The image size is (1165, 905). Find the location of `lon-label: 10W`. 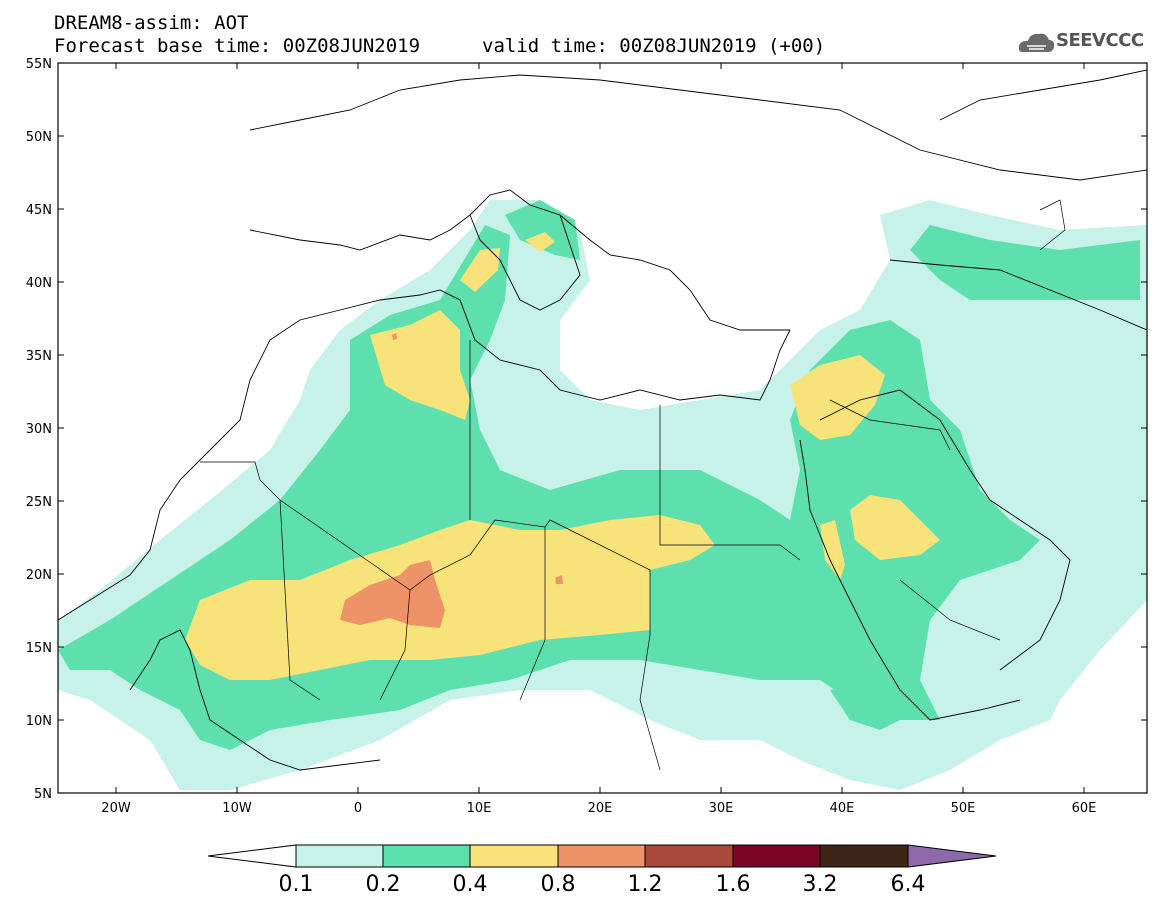

lon-label: 10W is located at coordinates (237, 808).